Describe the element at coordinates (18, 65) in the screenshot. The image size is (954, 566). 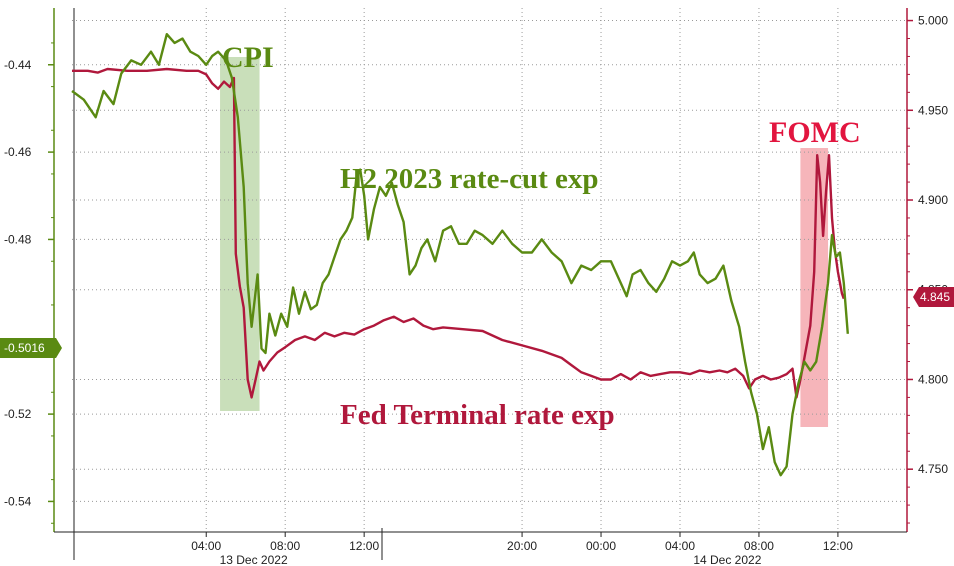
I see `left-tick-label: -0.44` at that location.